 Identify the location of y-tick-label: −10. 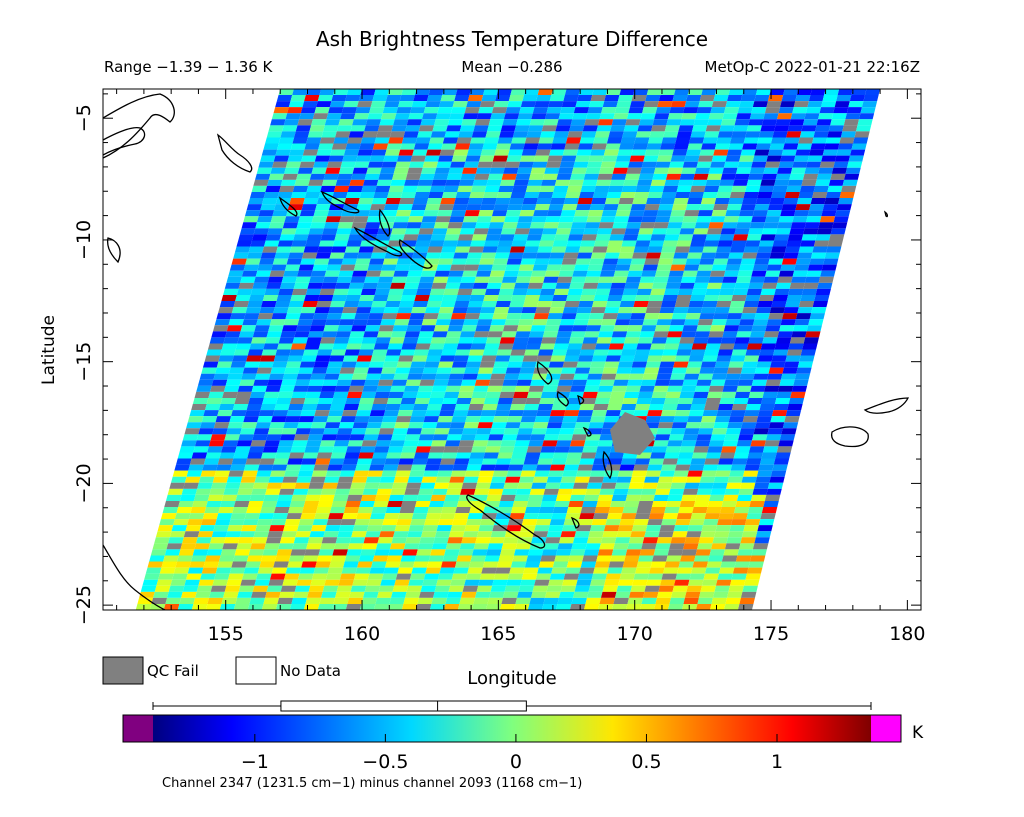
(84, 240).